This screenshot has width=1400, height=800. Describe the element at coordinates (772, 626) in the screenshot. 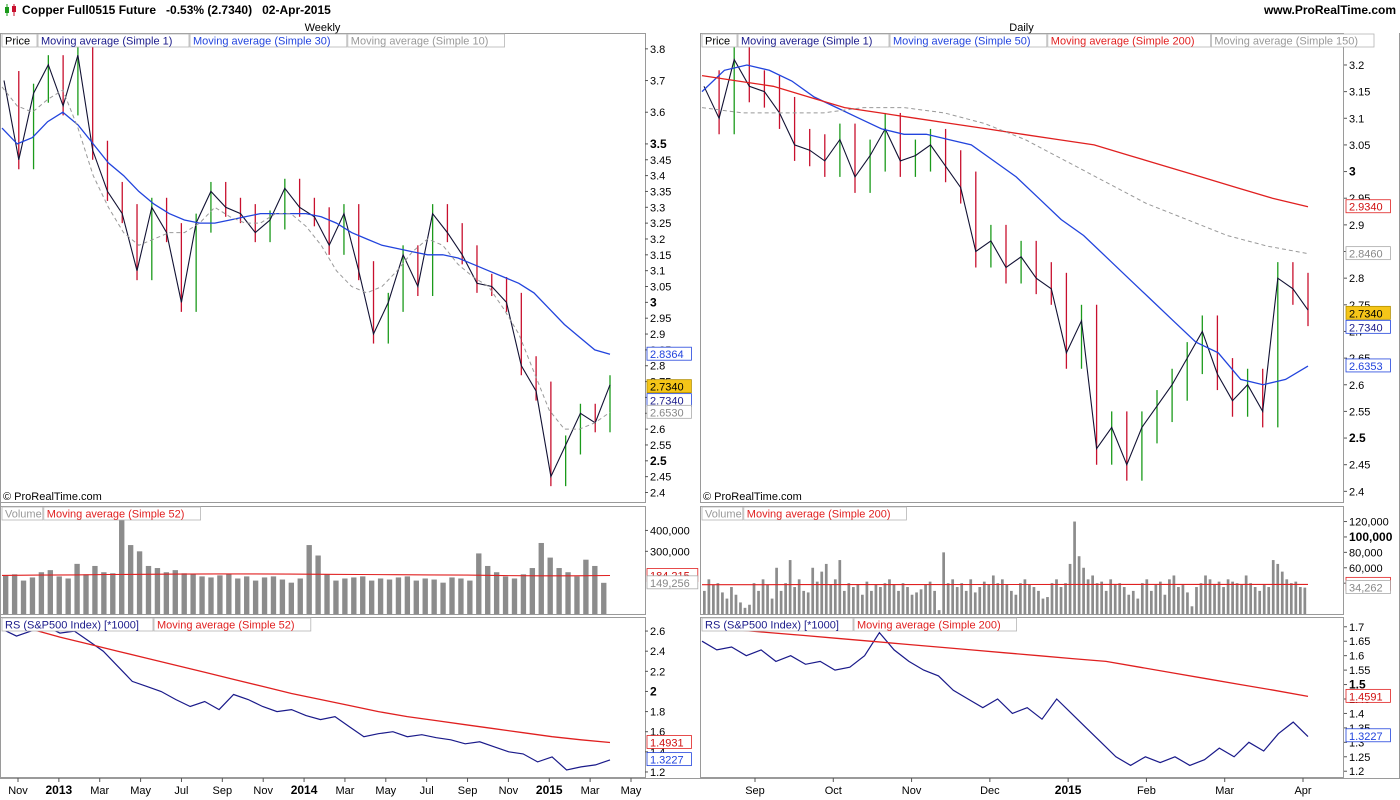

I see `daily-rs-legend-item-0: RS (S&P500 Index) [*1000]` at that location.